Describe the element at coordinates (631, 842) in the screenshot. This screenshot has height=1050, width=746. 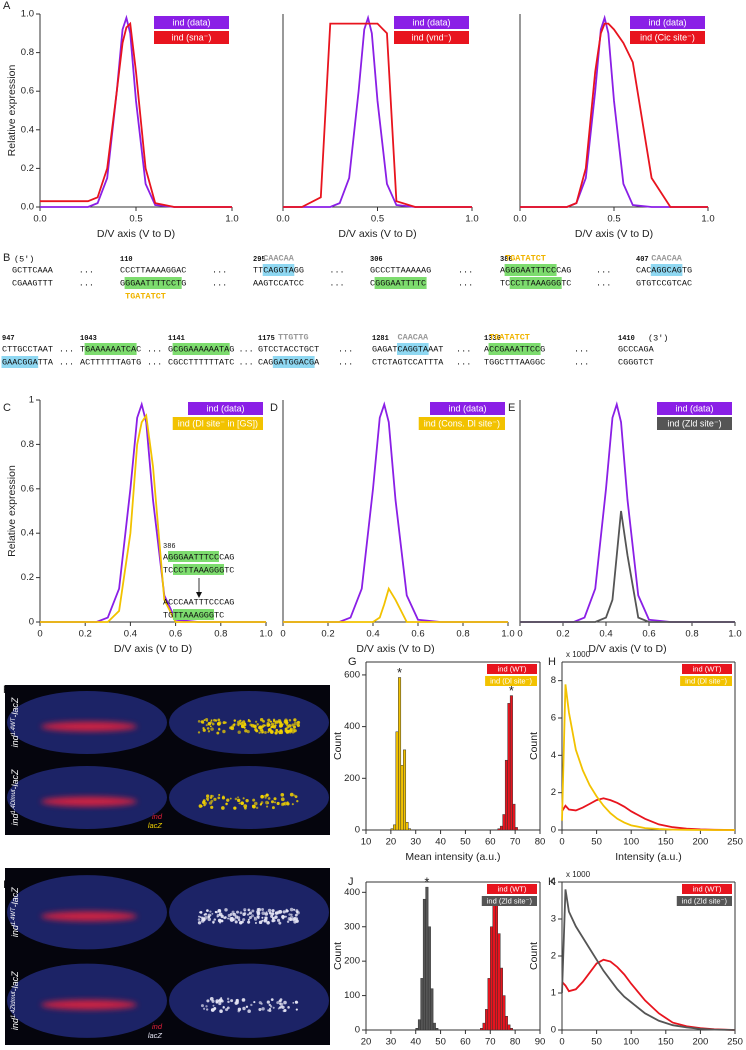
I see `x-tick-label: 100` at that location.